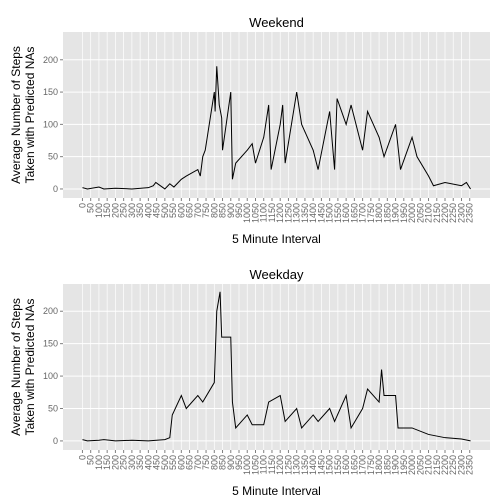 The image size is (504, 504). I want to click on x-tick-label: 800, so click(214, 462).